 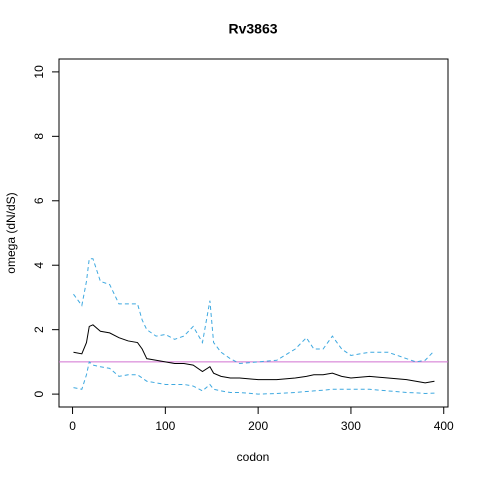 I want to click on y-tick-label: 2, so click(x=39, y=329).